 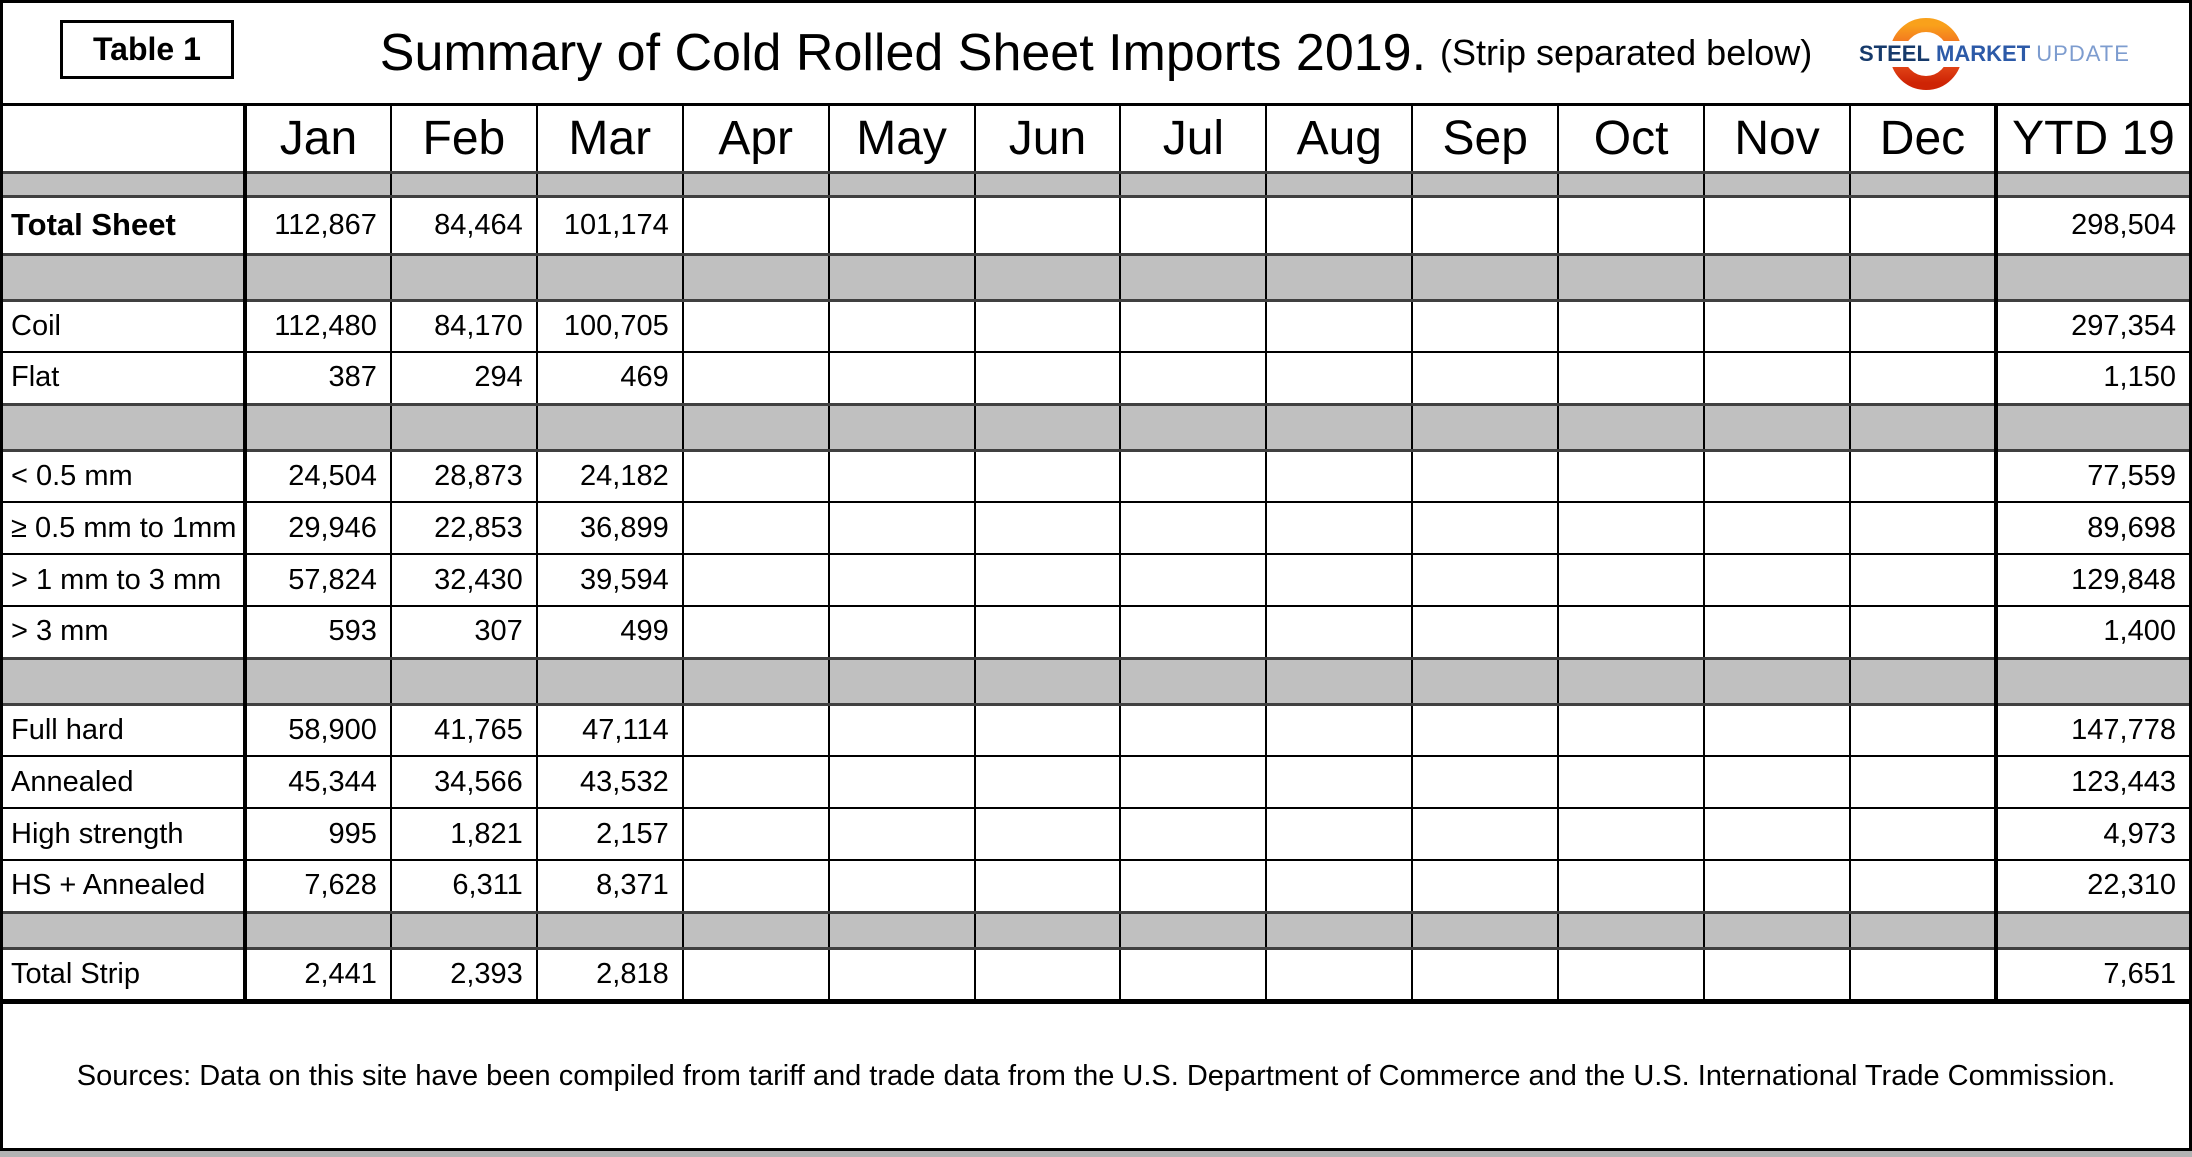 What do you see at coordinates (609, 974) in the screenshot?
I see `cell-mar: 2,818` at bounding box center [609, 974].